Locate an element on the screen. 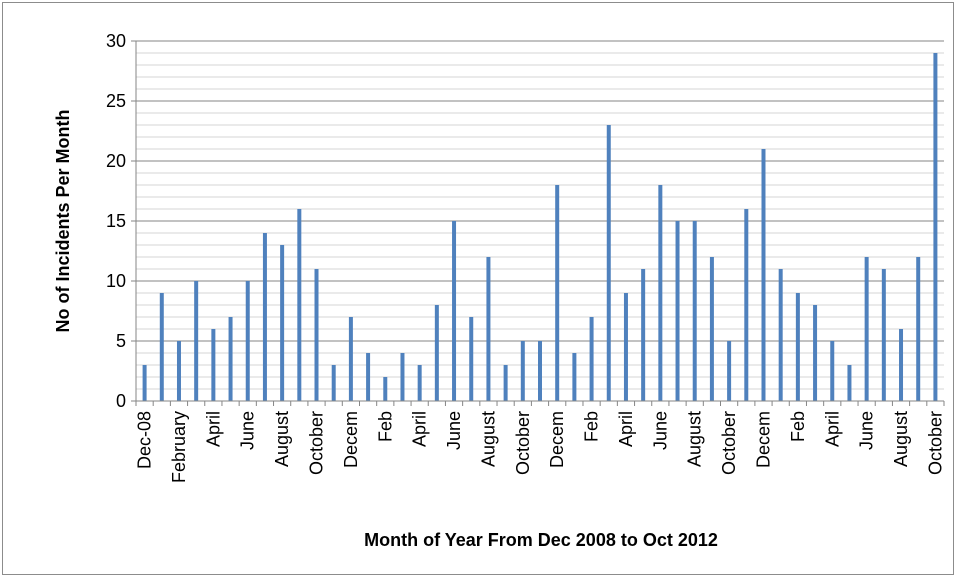 The height and width of the screenshot is (579, 958). x-axis-title: Month of Year From Dec 2008 to Oct 2012 is located at coordinates (541, 540).